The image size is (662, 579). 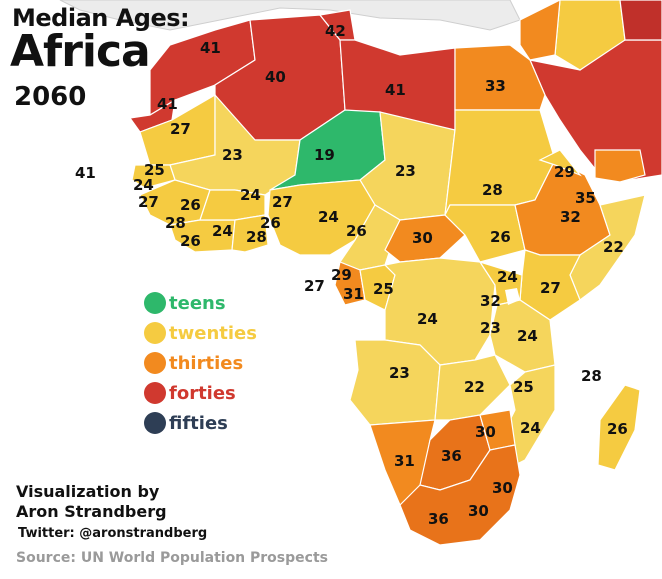 I want to click on map-label: 40, so click(x=275, y=77).